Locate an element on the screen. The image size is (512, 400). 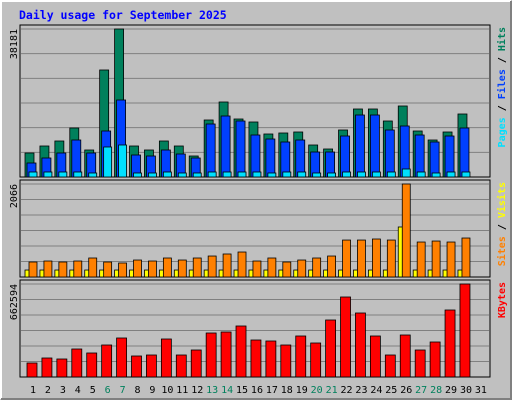
x-tick-label: 19 is located at coordinates (302, 390).